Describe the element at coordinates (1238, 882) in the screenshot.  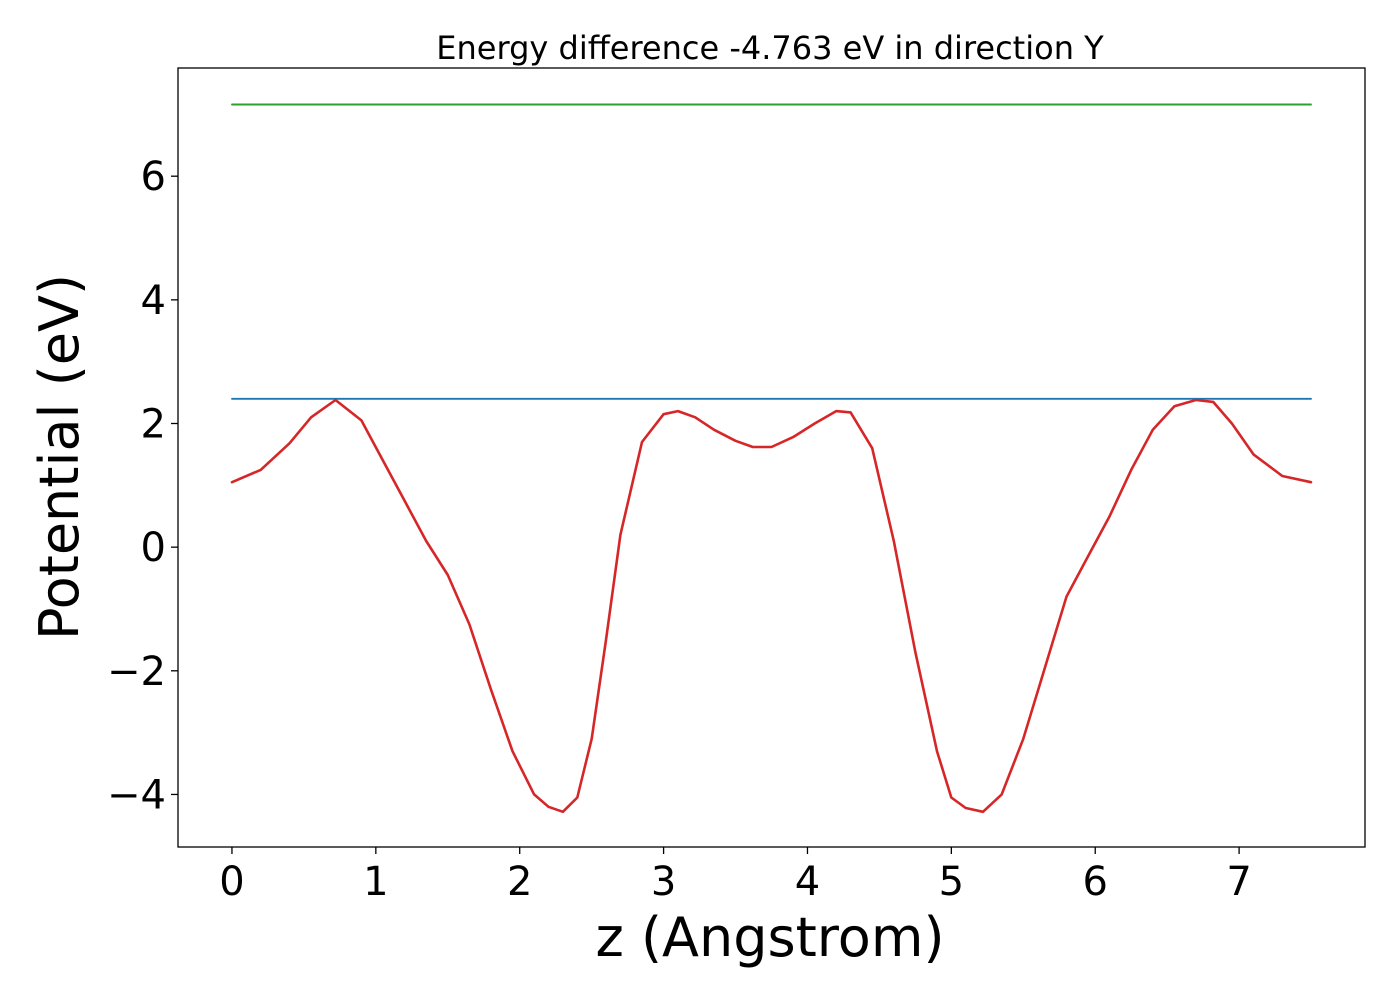
I see `x-tick-label: 7` at that location.